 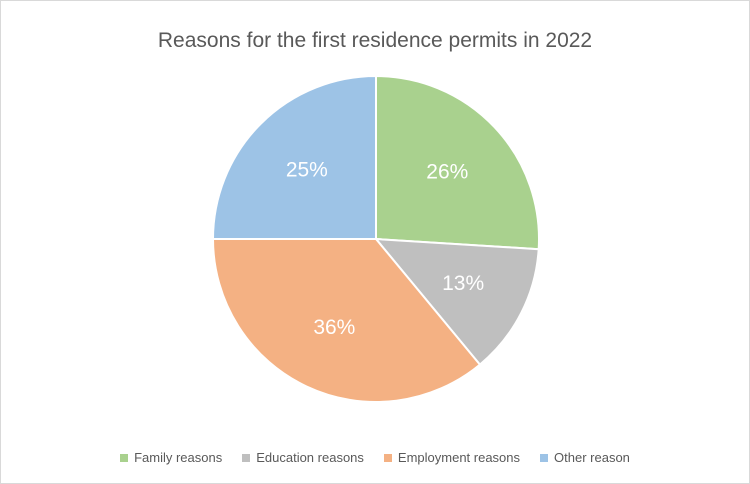 I want to click on data-label-education: 13%, so click(x=463, y=283).